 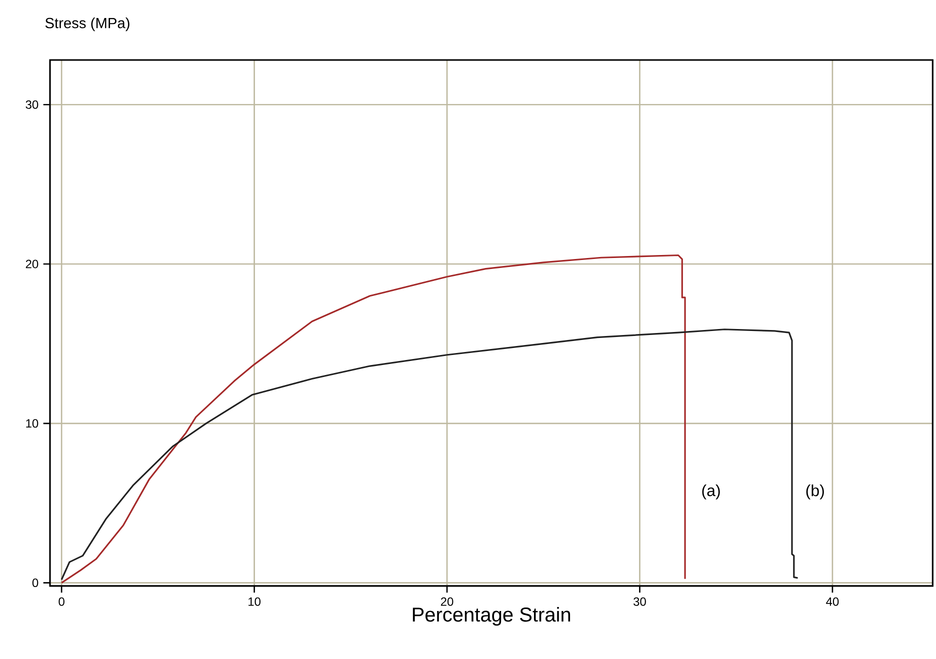 I want to click on x-tick-label: 40, so click(x=832, y=601).